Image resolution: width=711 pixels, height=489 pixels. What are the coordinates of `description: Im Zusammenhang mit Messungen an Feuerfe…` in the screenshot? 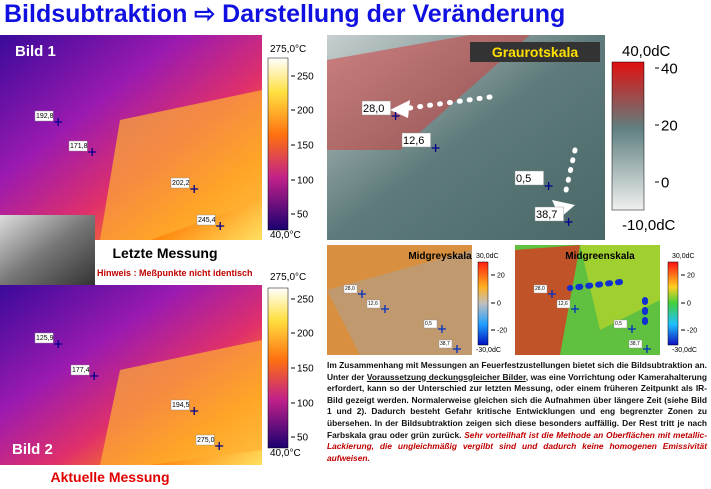 It's located at (517, 412).